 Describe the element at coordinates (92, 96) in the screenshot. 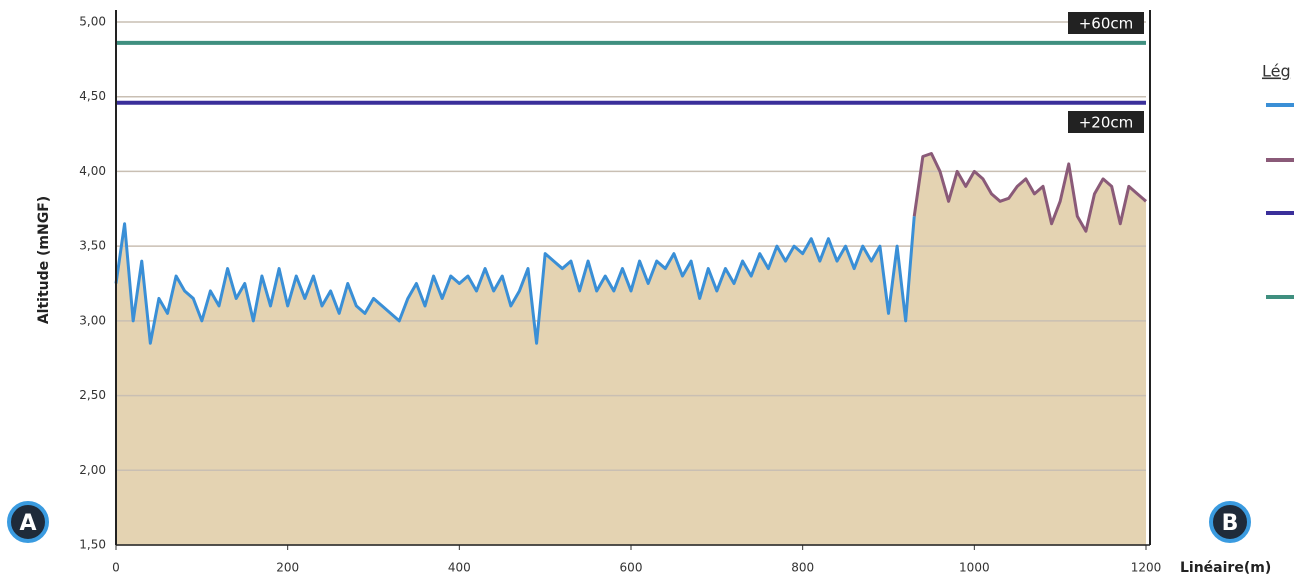

I see `y-tick-label: 4,50` at that location.